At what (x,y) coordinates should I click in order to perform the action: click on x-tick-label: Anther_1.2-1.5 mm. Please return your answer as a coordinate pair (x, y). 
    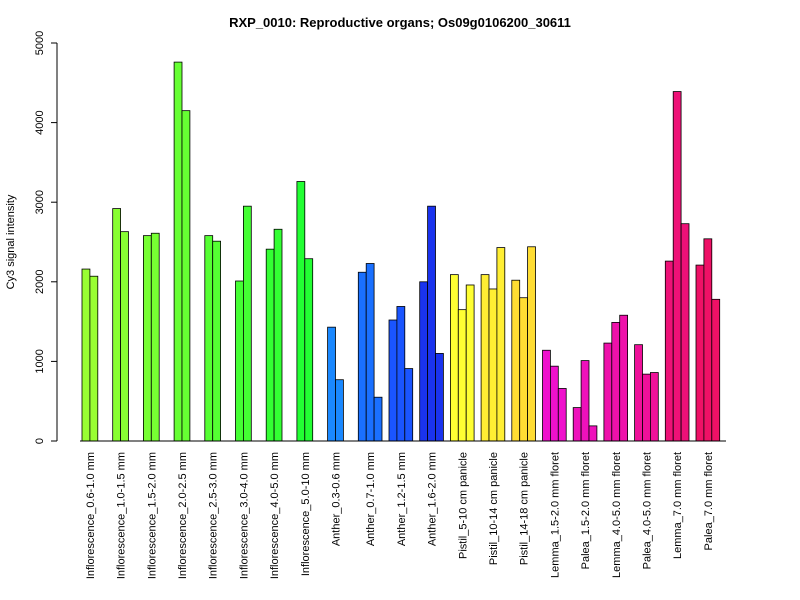
    Looking at the image, I should click on (402, 499).